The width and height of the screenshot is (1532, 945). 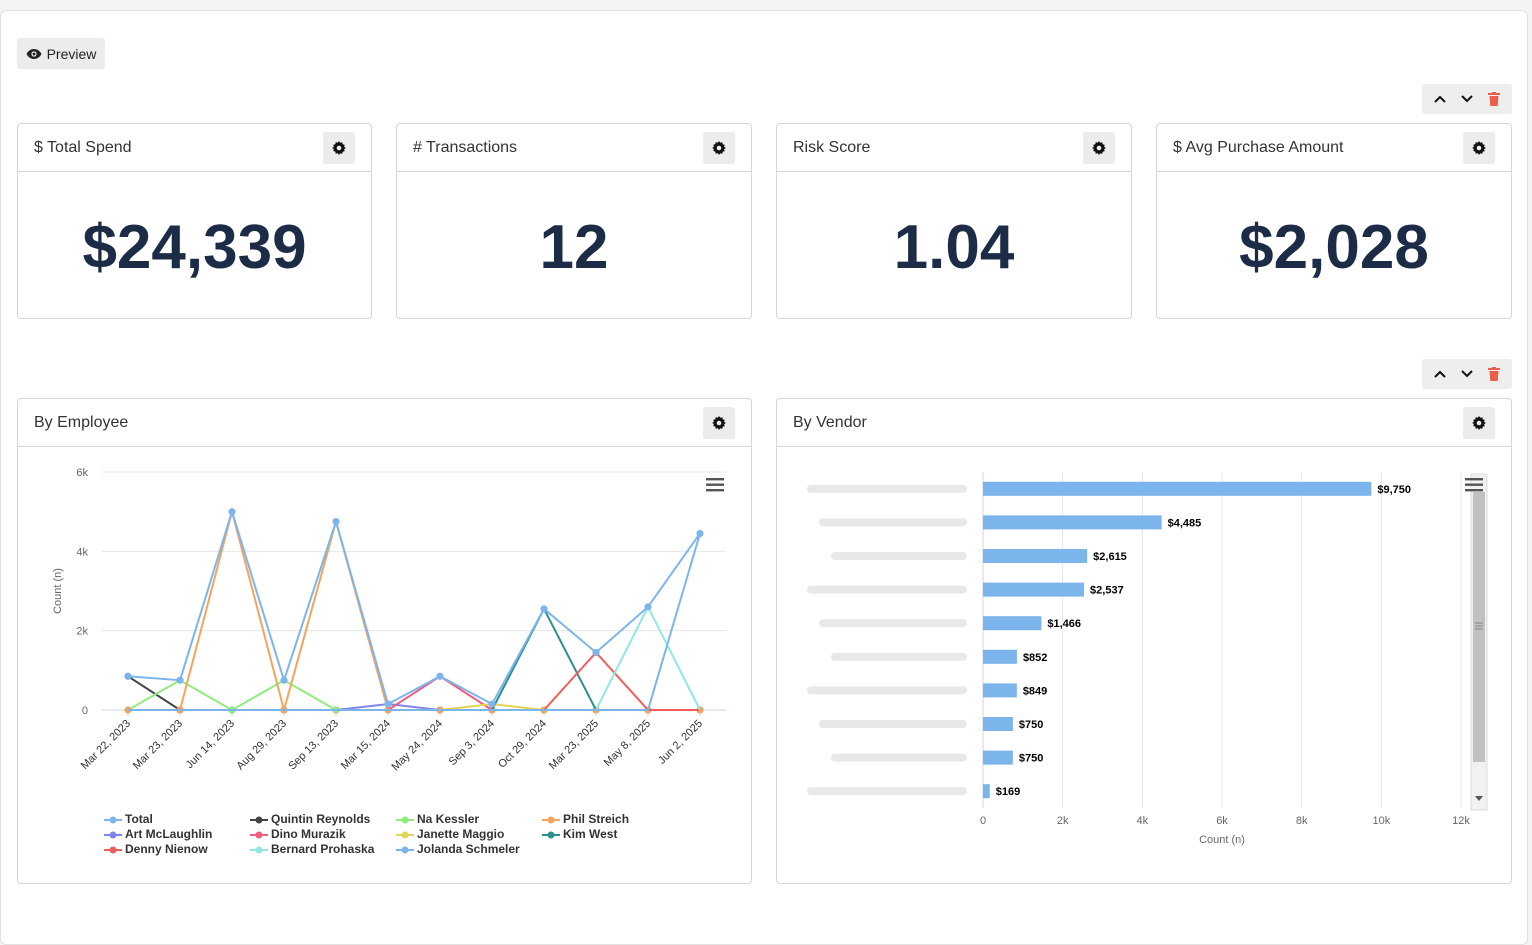 What do you see at coordinates (590, 834) in the screenshot?
I see `legend-label: Kim West` at bounding box center [590, 834].